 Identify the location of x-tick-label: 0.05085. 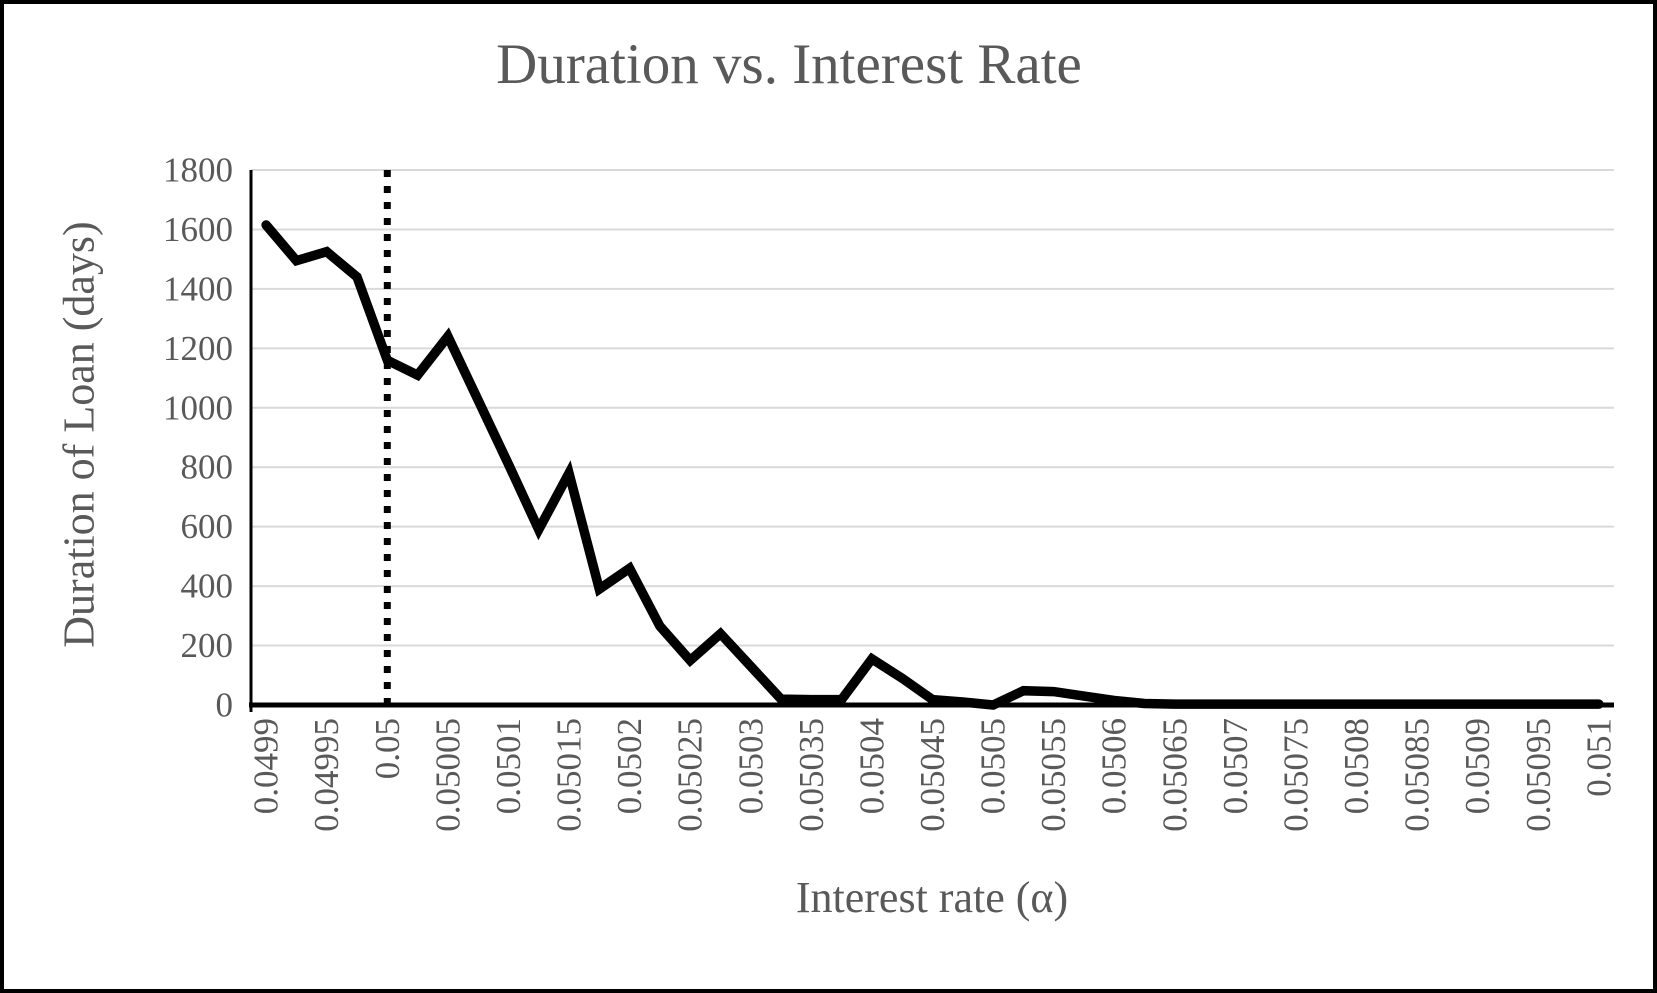
(1417, 775).